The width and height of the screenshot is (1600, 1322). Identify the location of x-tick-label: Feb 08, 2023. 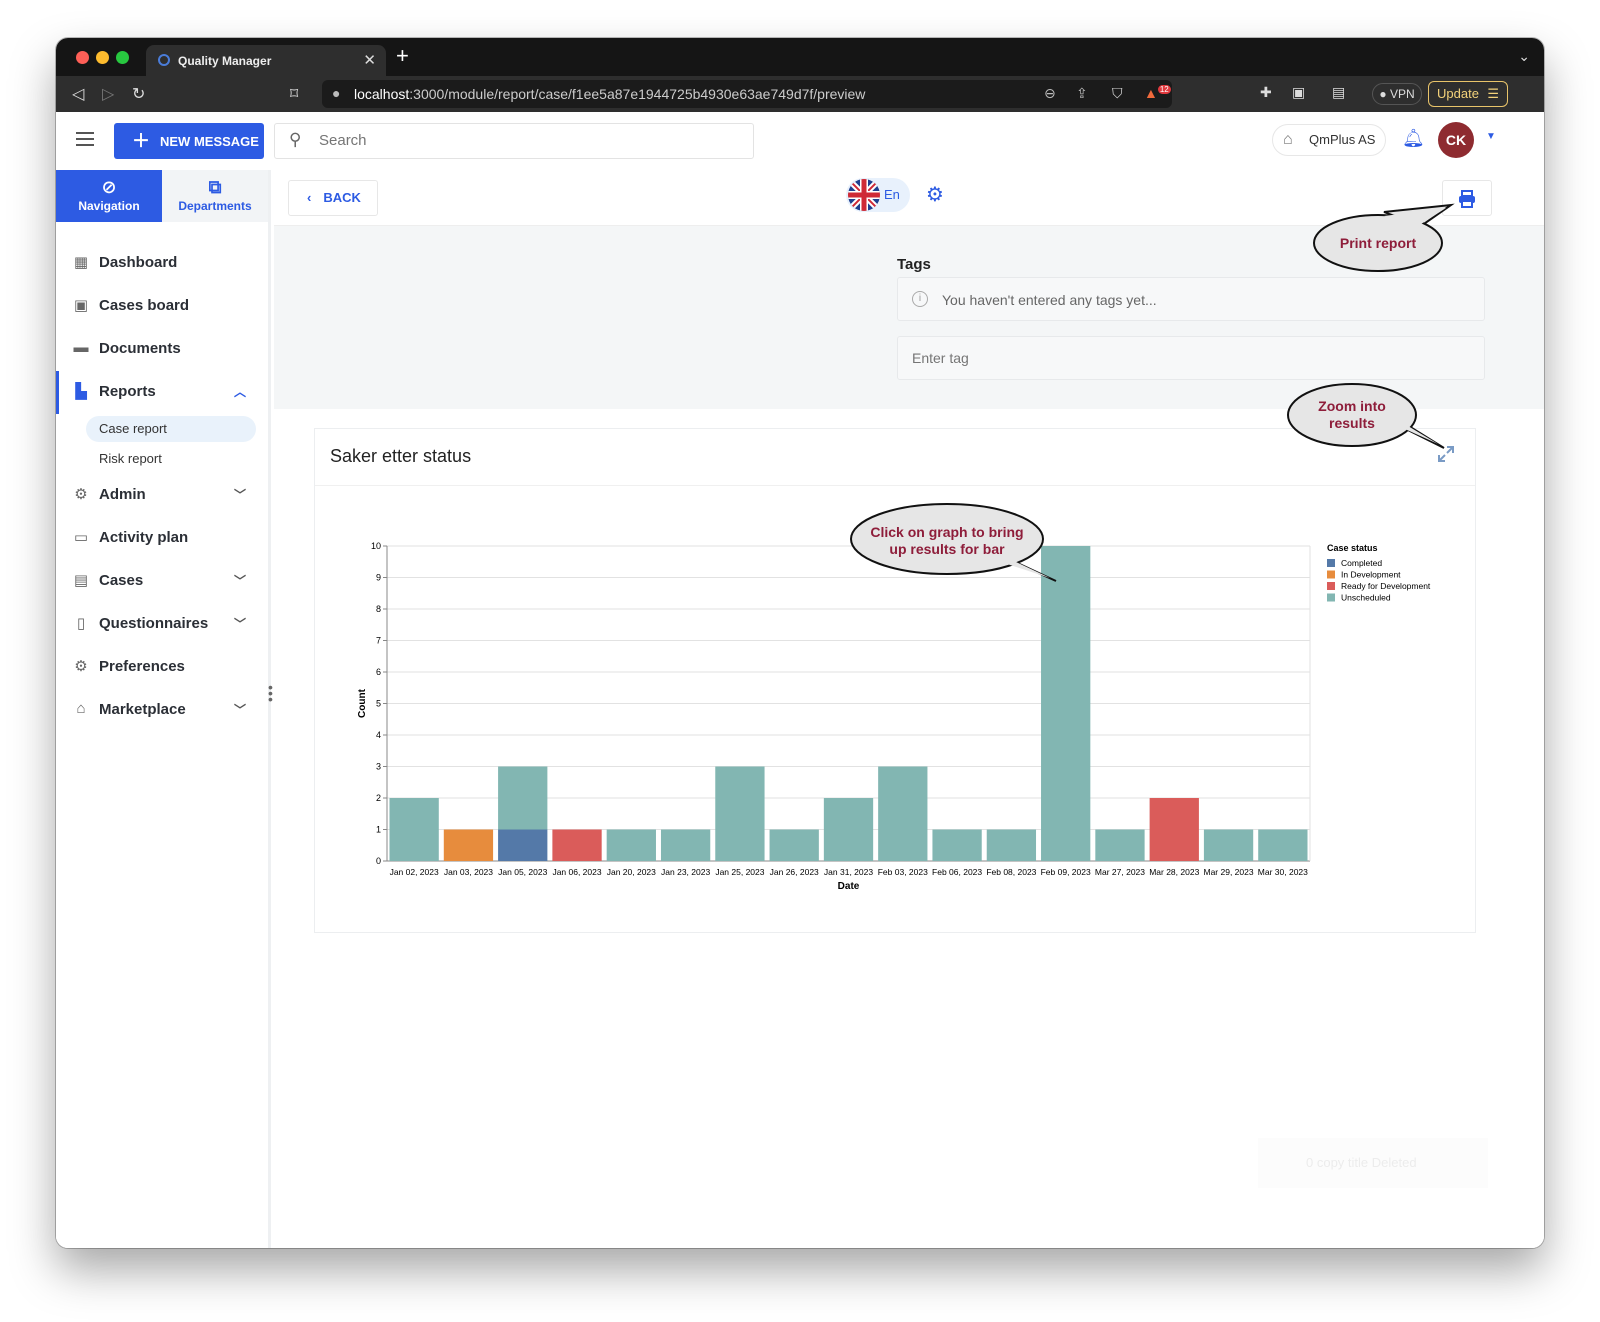
(1011, 872).